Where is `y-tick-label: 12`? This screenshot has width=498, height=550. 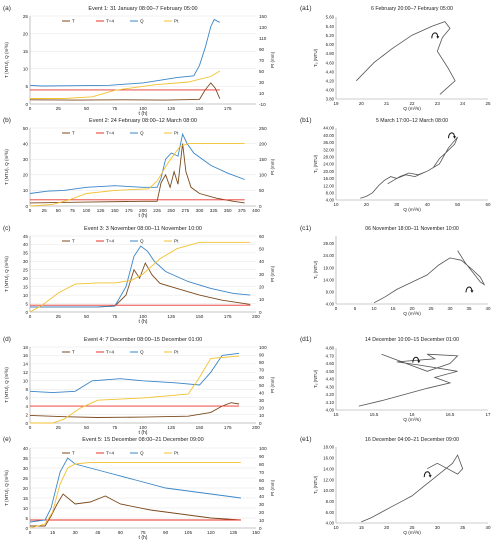 y-tick-label: 12 is located at coordinates (26, 372).